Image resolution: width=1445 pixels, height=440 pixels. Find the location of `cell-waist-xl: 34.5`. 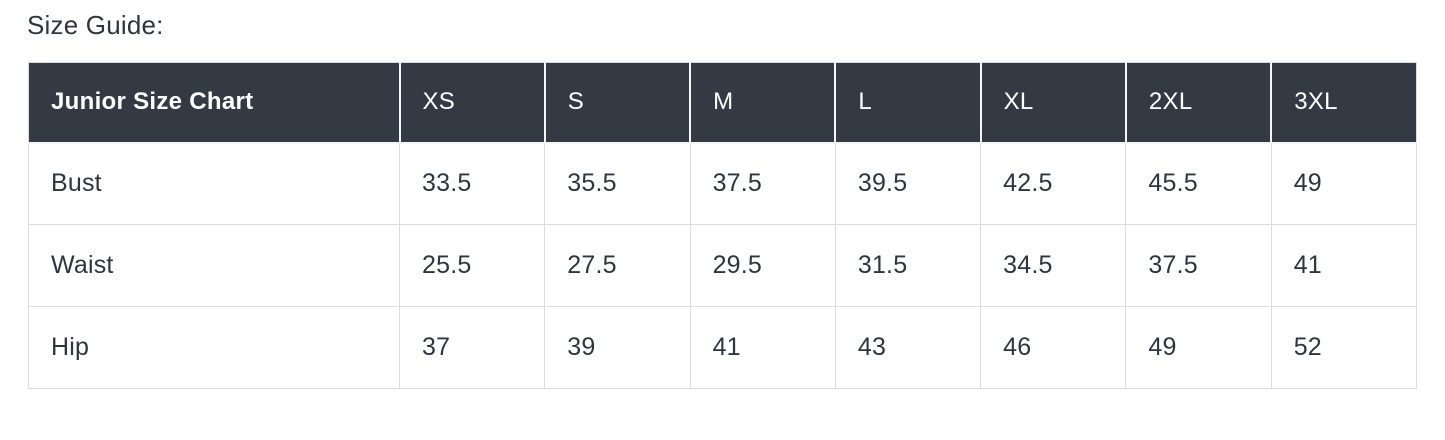

cell-waist-xl: 34.5 is located at coordinates (1053, 265).